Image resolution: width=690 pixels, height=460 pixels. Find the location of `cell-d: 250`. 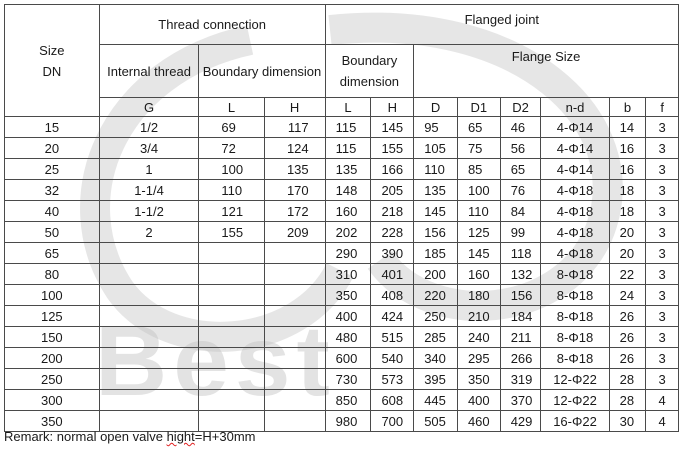

cell-d: 250 is located at coordinates (435, 316).